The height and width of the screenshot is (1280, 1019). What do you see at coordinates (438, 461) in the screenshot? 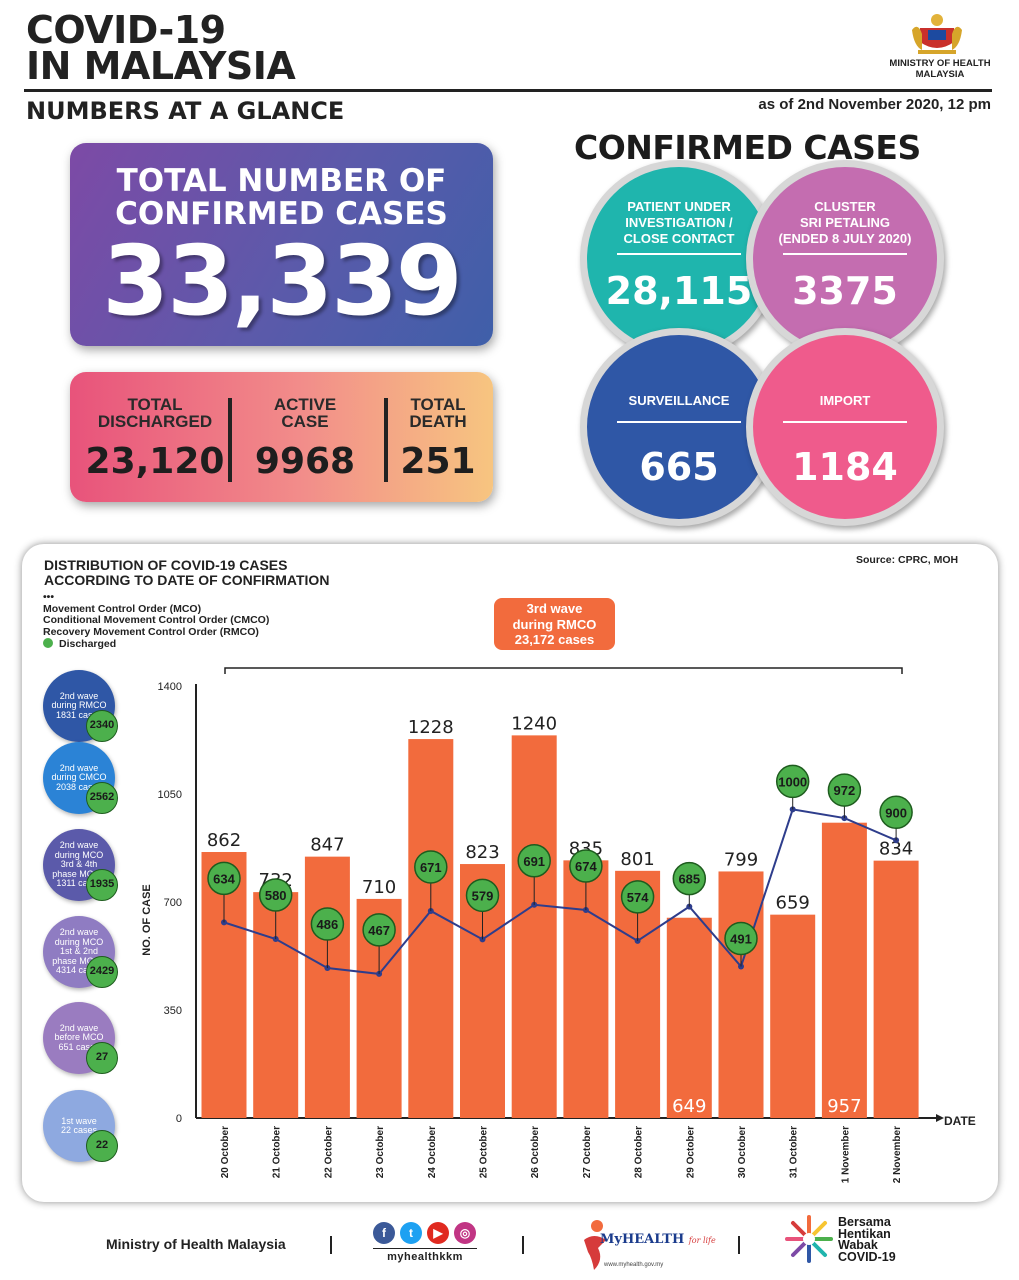
I see `death-value: 251` at bounding box center [438, 461].